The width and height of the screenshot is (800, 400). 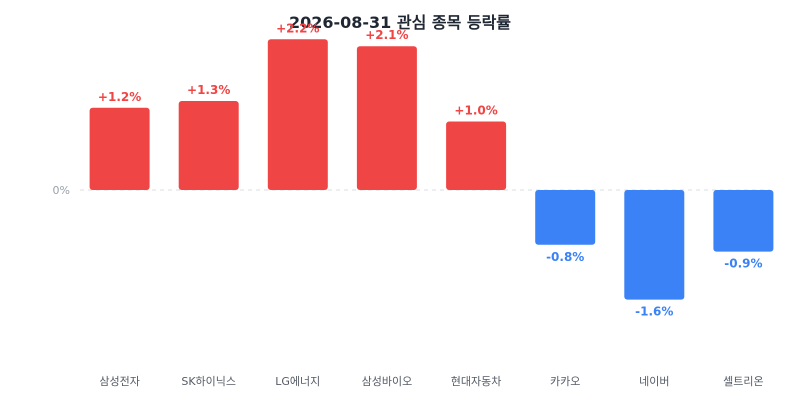 What do you see at coordinates (297, 28) in the screenshot?
I see `data-label-2: +2.2%` at bounding box center [297, 28].